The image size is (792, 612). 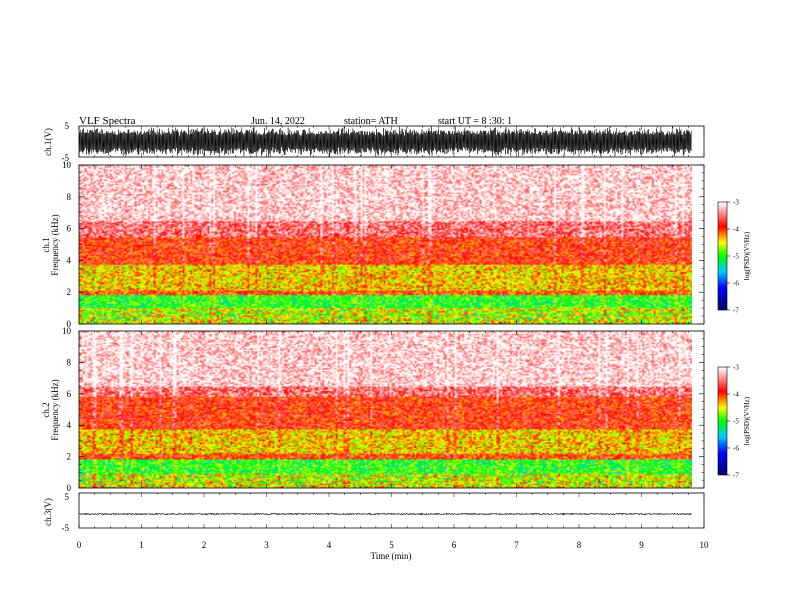 I want to click on ch1-colorbar: -3 -4 -5 -6 -7 log(PSD)(V²/Hz), so click(x=734, y=257).